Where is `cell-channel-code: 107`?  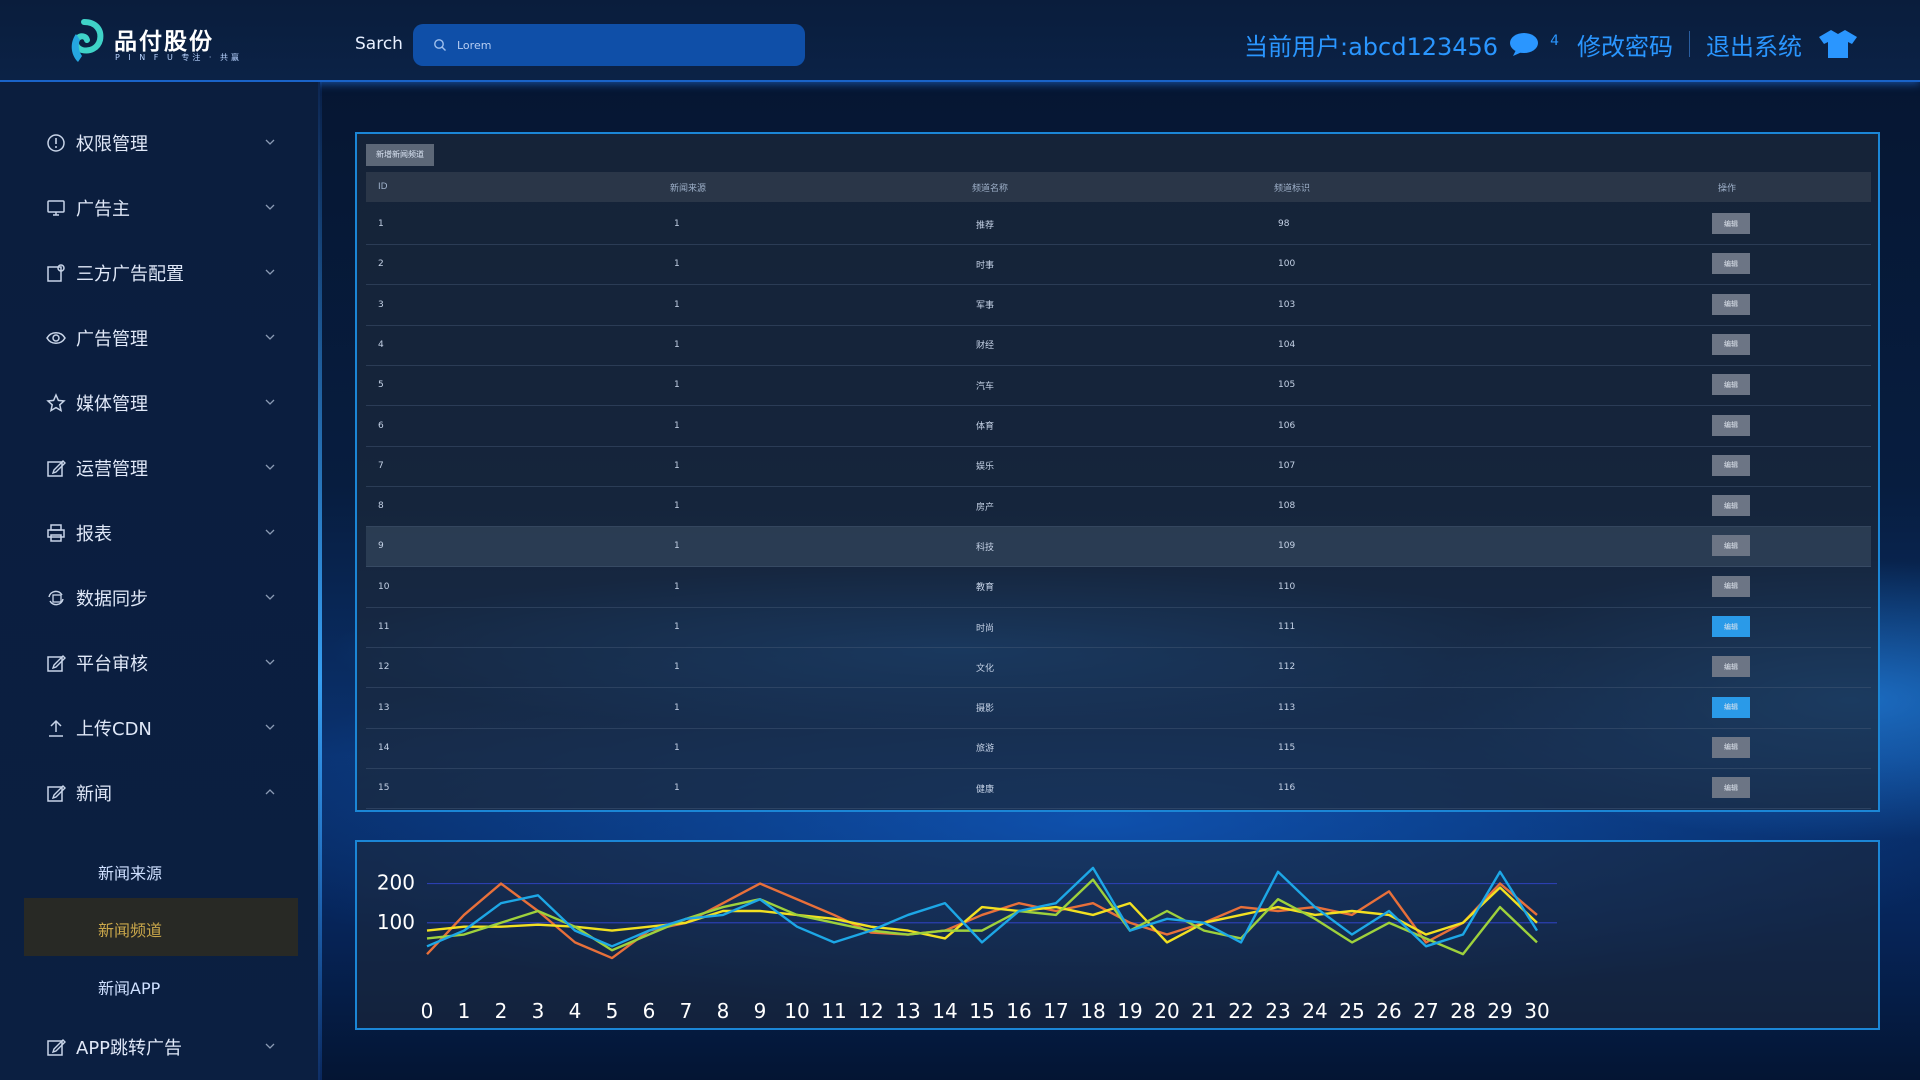 cell-channel-code: 107 is located at coordinates (1287, 465).